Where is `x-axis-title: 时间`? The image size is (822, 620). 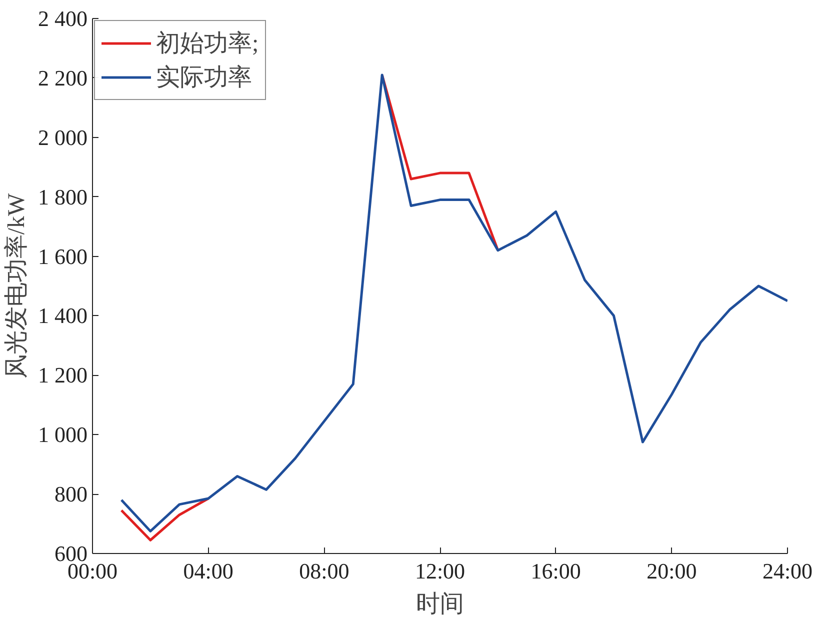
x-axis-title: 时间 is located at coordinates (440, 605).